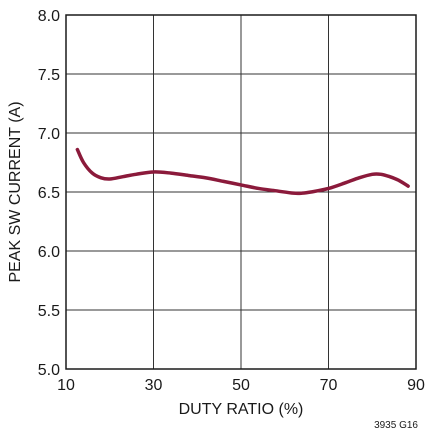 This screenshot has height=441, width=427. What do you see at coordinates (241, 409) in the screenshot?
I see `x-axis-title: DUTY RATIO (%)` at bounding box center [241, 409].